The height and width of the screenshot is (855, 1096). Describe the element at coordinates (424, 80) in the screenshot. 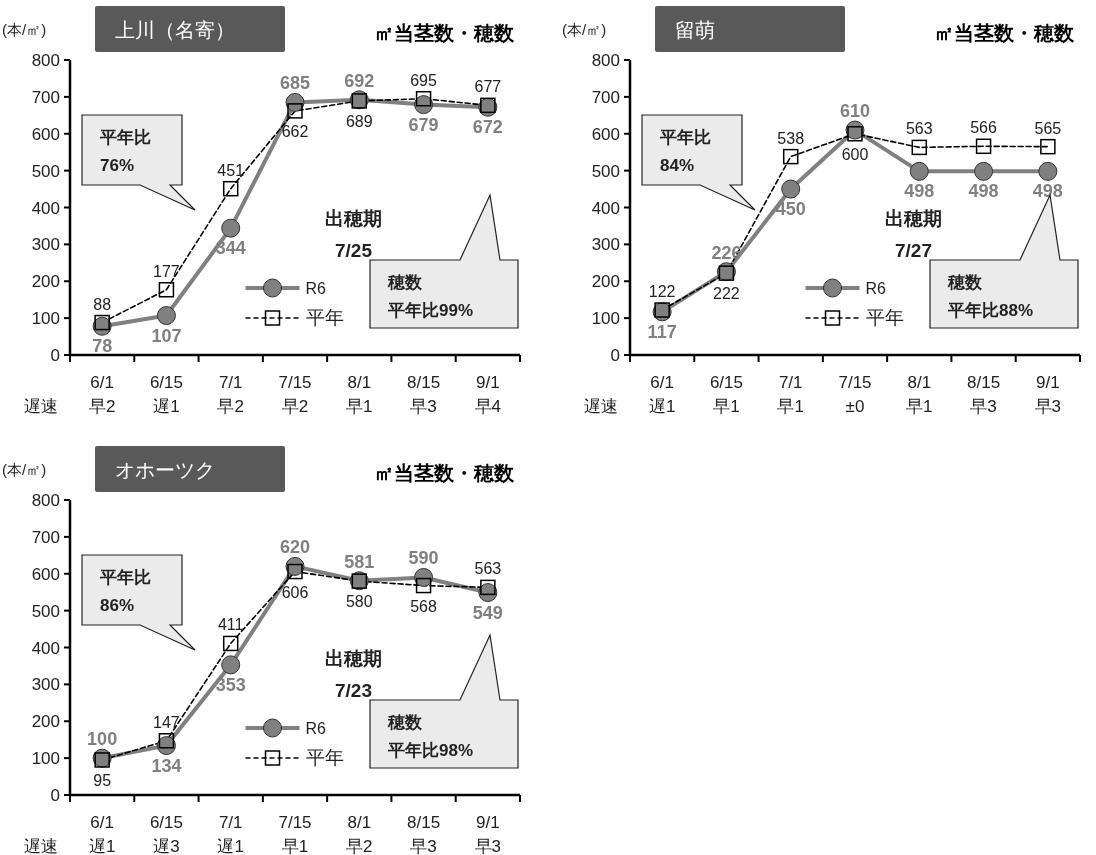

I see `data-label: 695` at that location.